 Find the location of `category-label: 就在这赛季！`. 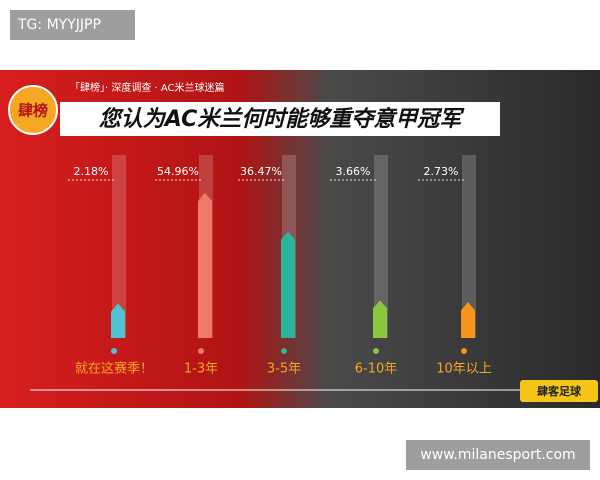

category-label: 就在这赛季！ is located at coordinates (114, 369).